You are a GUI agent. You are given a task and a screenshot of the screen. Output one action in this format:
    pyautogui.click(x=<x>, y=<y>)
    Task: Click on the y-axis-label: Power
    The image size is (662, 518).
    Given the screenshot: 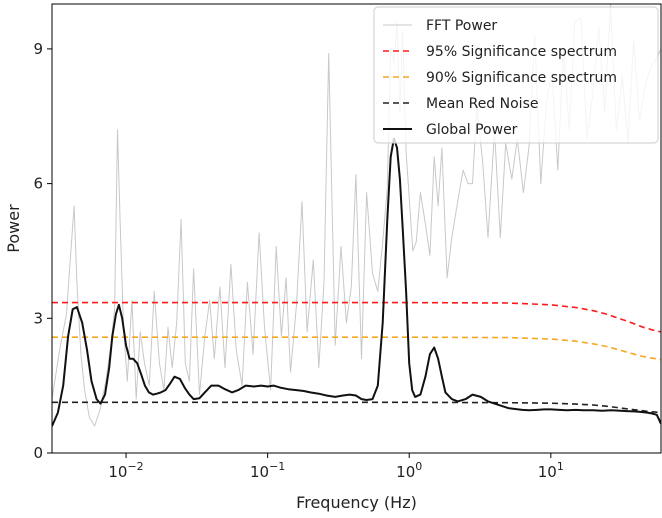 What is the action you would take?
    pyautogui.click(x=13, y=228)
    